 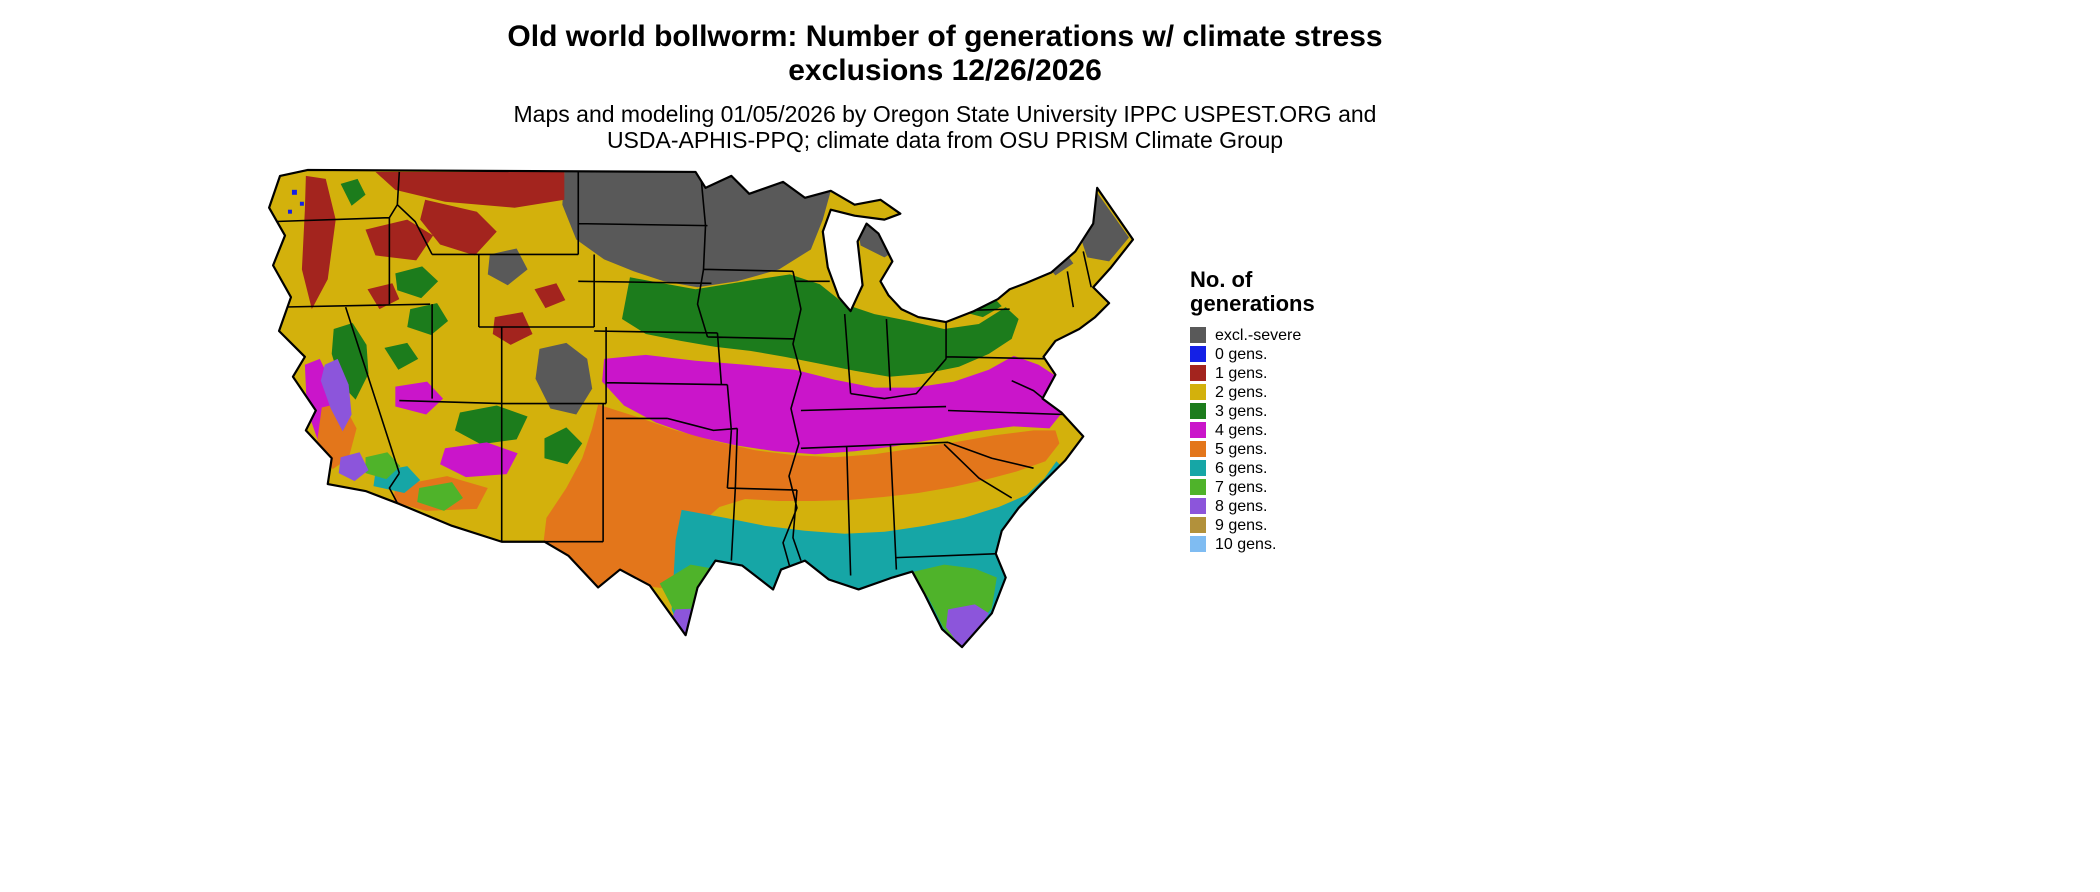 I want to click on legend-label: 10 gens., so click(x=1246, y=544).